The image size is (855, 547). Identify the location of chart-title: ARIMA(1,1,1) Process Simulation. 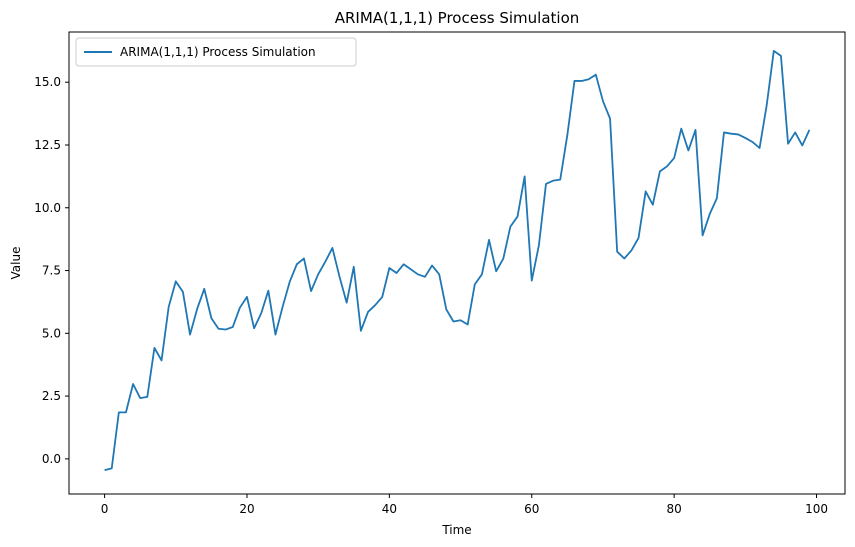
(457, 18).